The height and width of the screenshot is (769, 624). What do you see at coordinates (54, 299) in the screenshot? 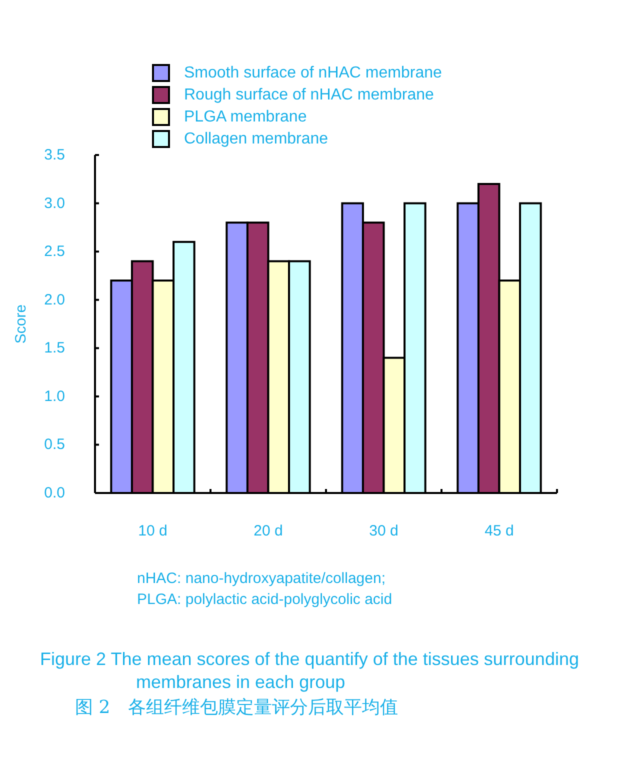
I see `y-tick-label: 2.0` at bounding box center [54, 299].